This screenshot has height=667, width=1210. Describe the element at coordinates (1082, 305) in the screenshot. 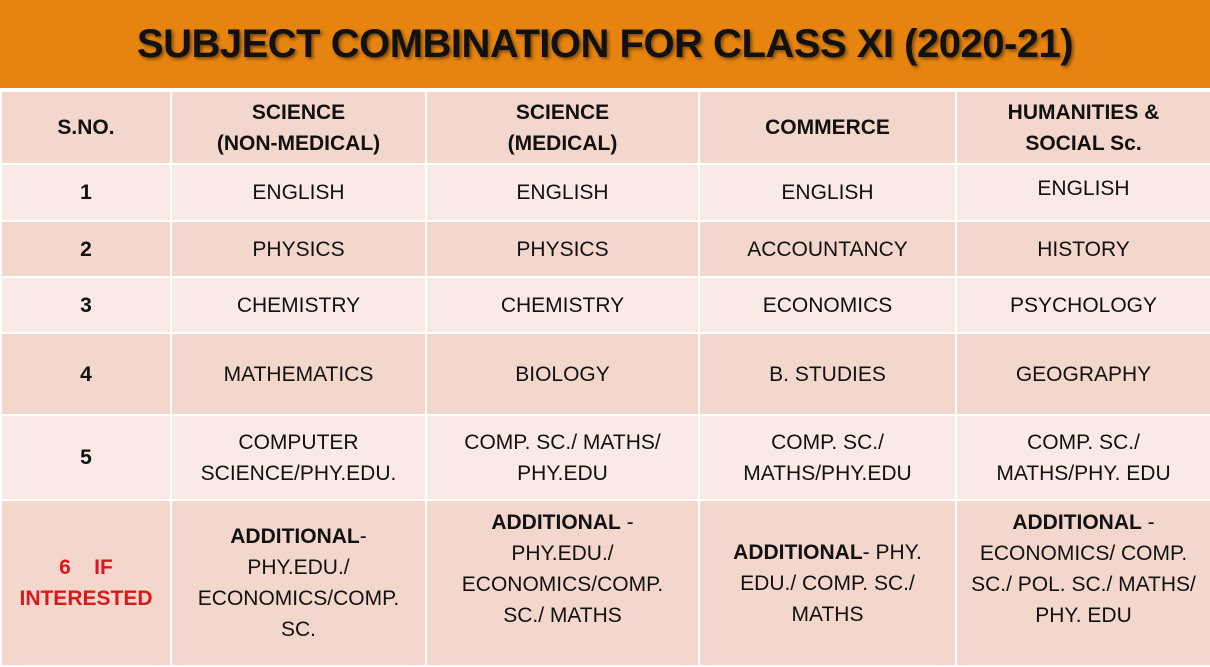

I see `cell: PSYCHOLOGY` at that location.